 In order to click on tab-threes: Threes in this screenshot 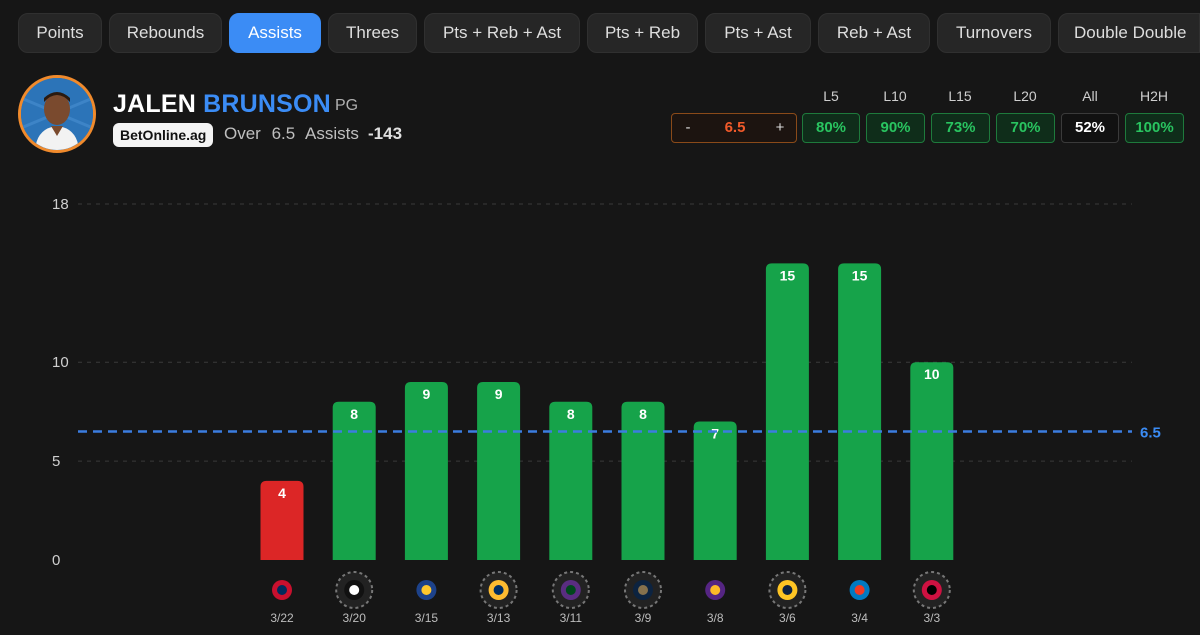, I will do `click(372, 33)`.